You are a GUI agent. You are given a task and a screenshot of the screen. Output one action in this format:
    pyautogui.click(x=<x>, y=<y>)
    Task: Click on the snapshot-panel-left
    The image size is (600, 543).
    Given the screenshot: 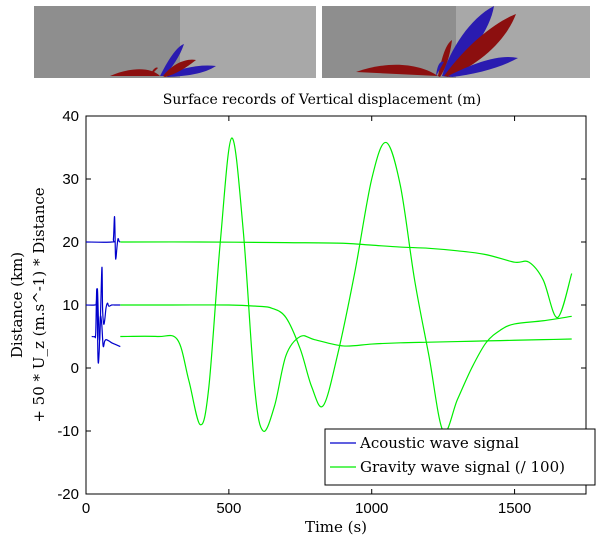 What is the action you would take?
    pyautogui.click(x=175, y=42)
    